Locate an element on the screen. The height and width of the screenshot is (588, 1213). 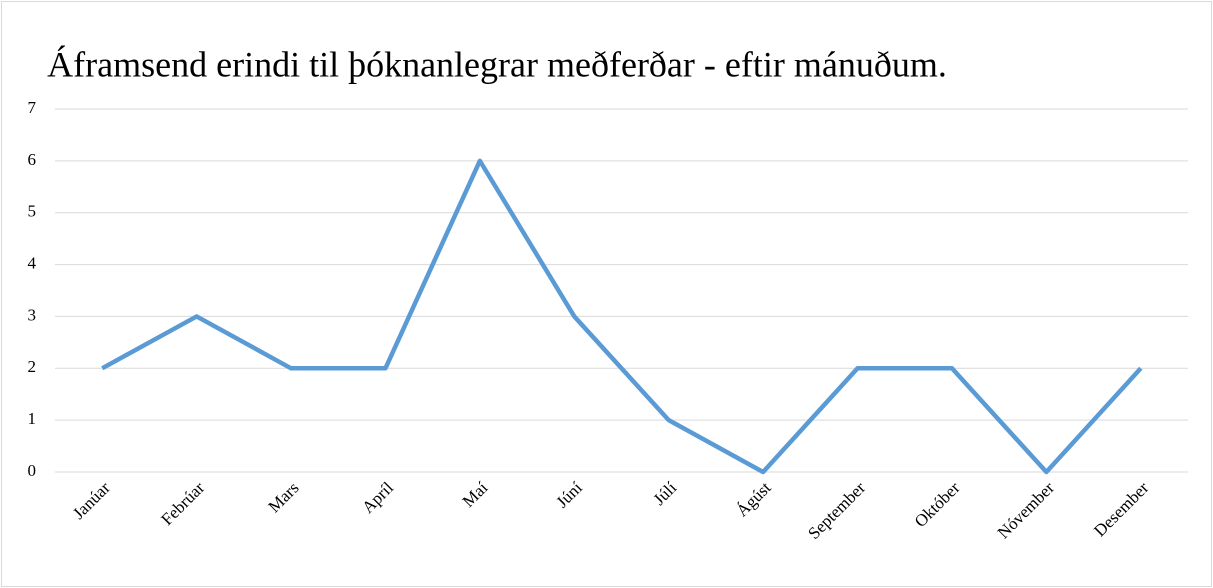
y-tick-label: 4 is located at coordinates (32, 262).